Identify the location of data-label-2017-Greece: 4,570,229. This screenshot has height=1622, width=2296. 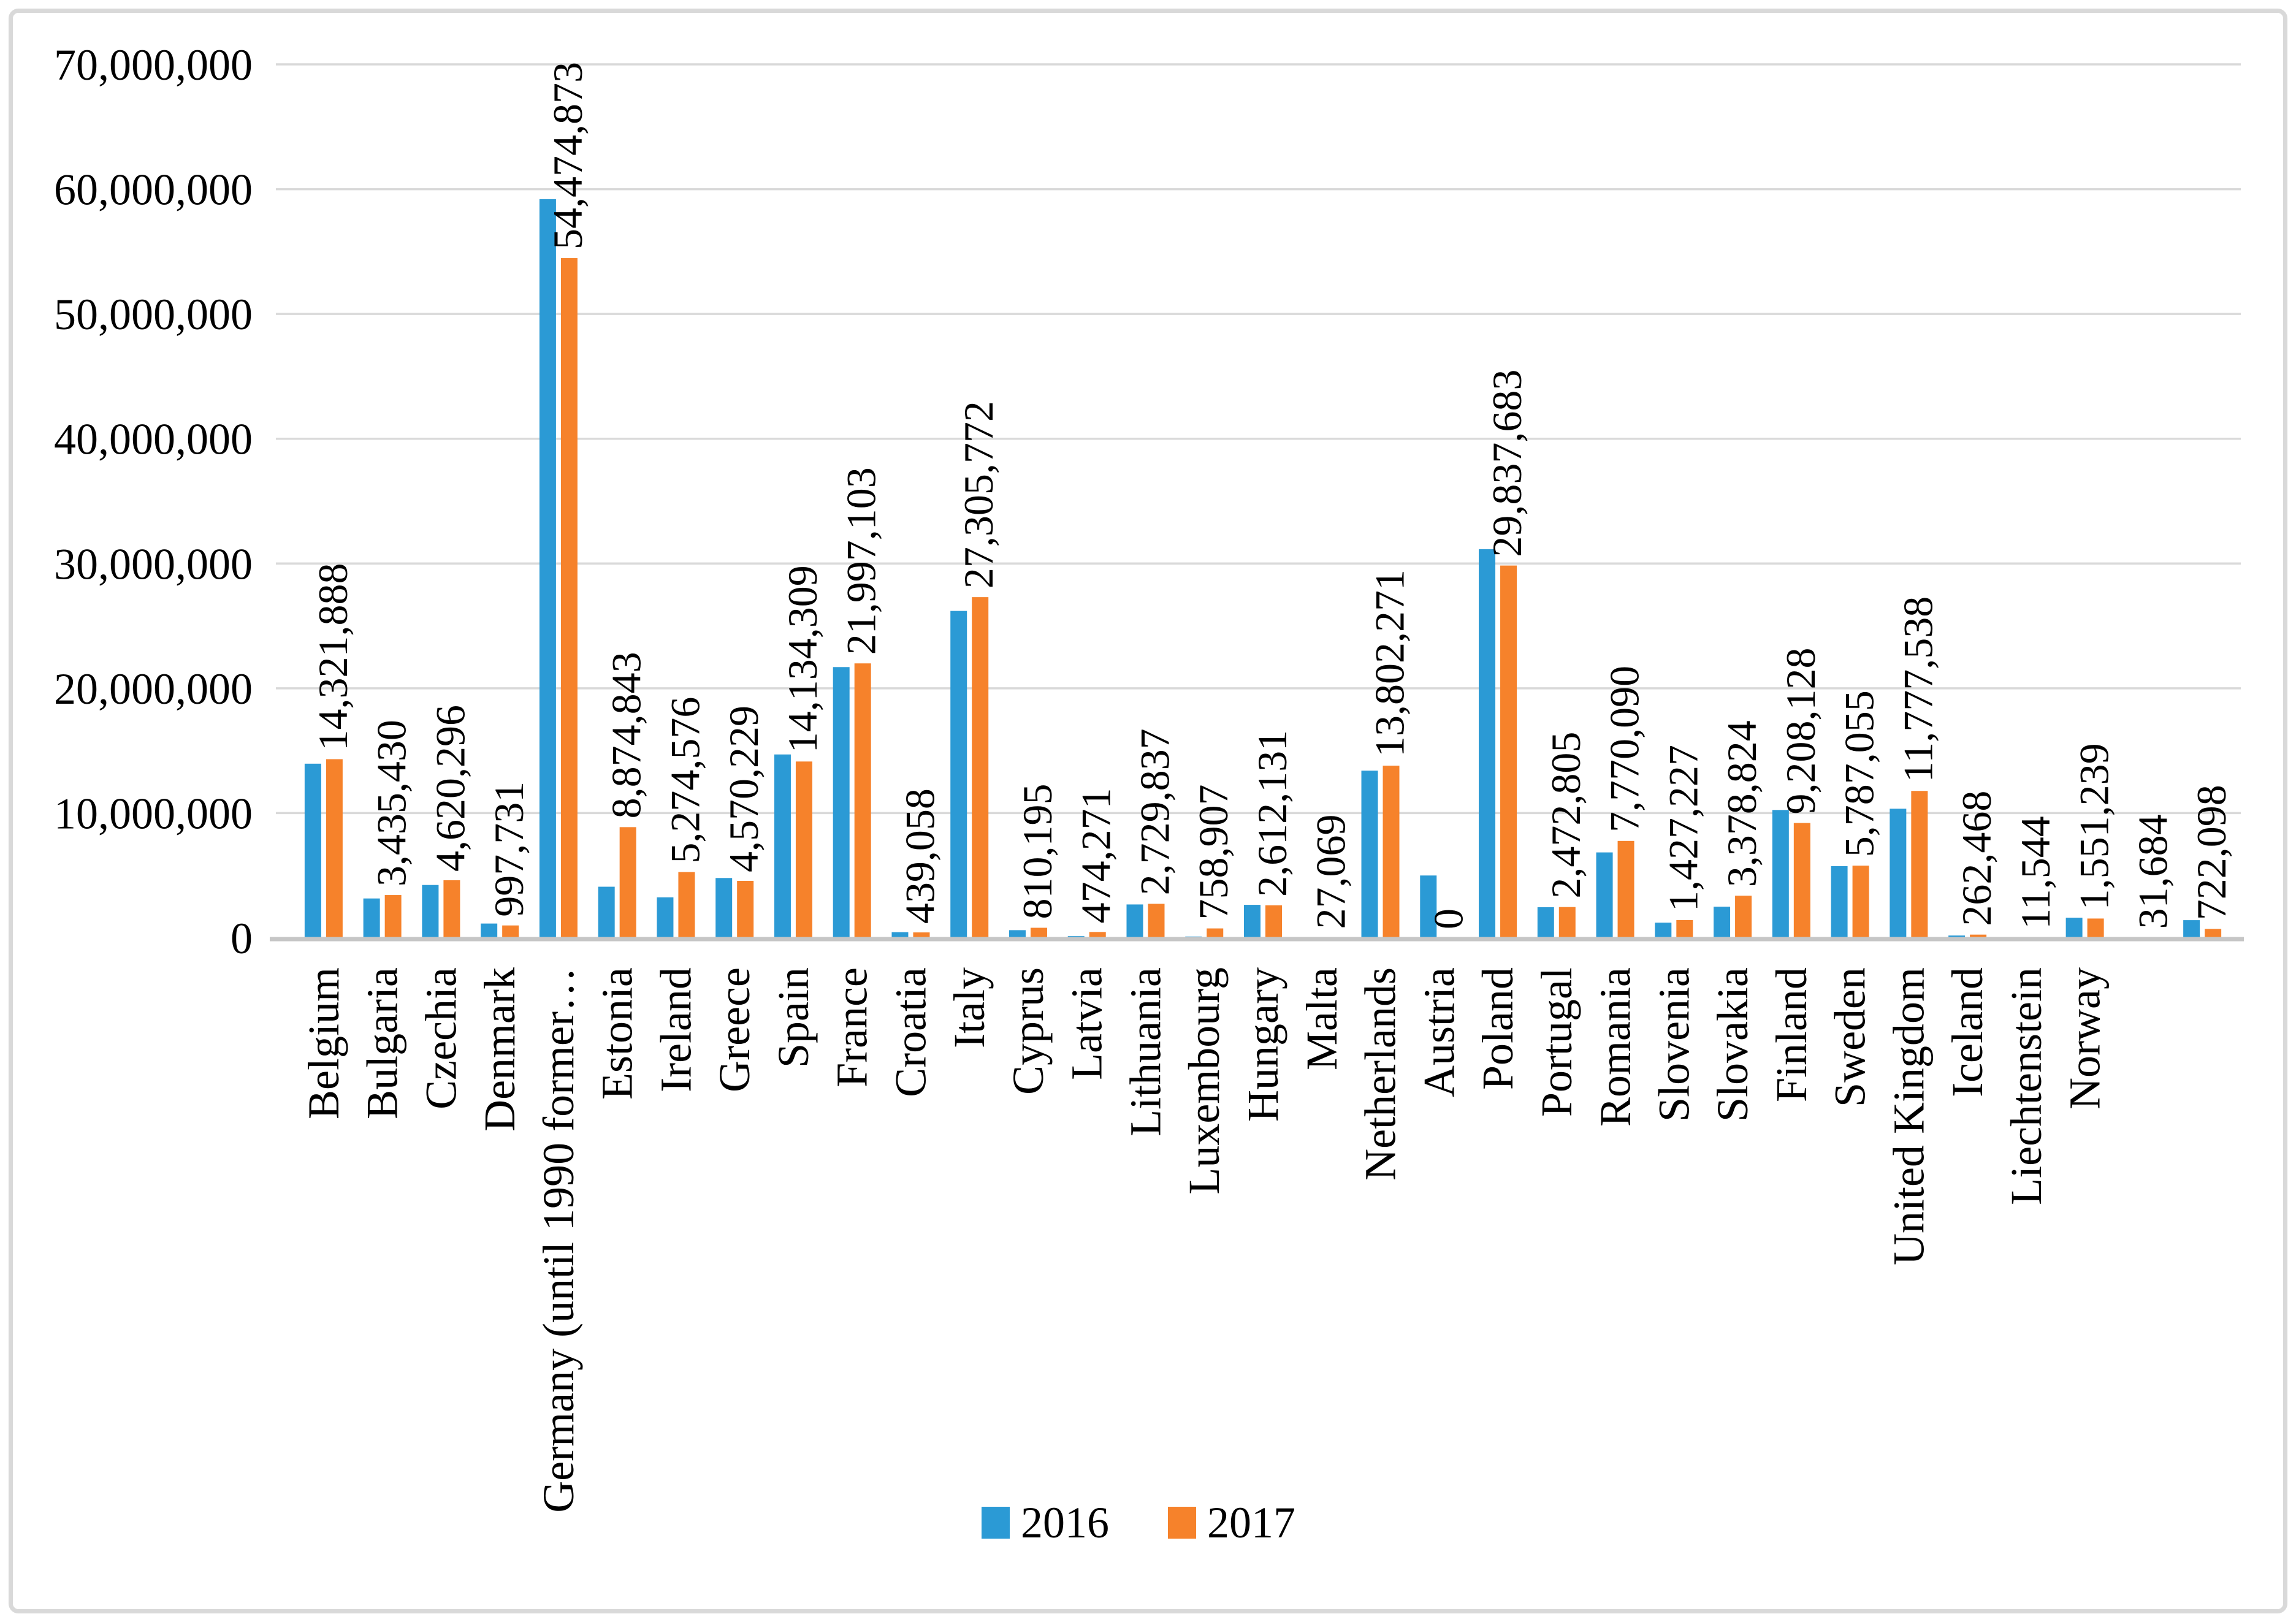
(744, 789).